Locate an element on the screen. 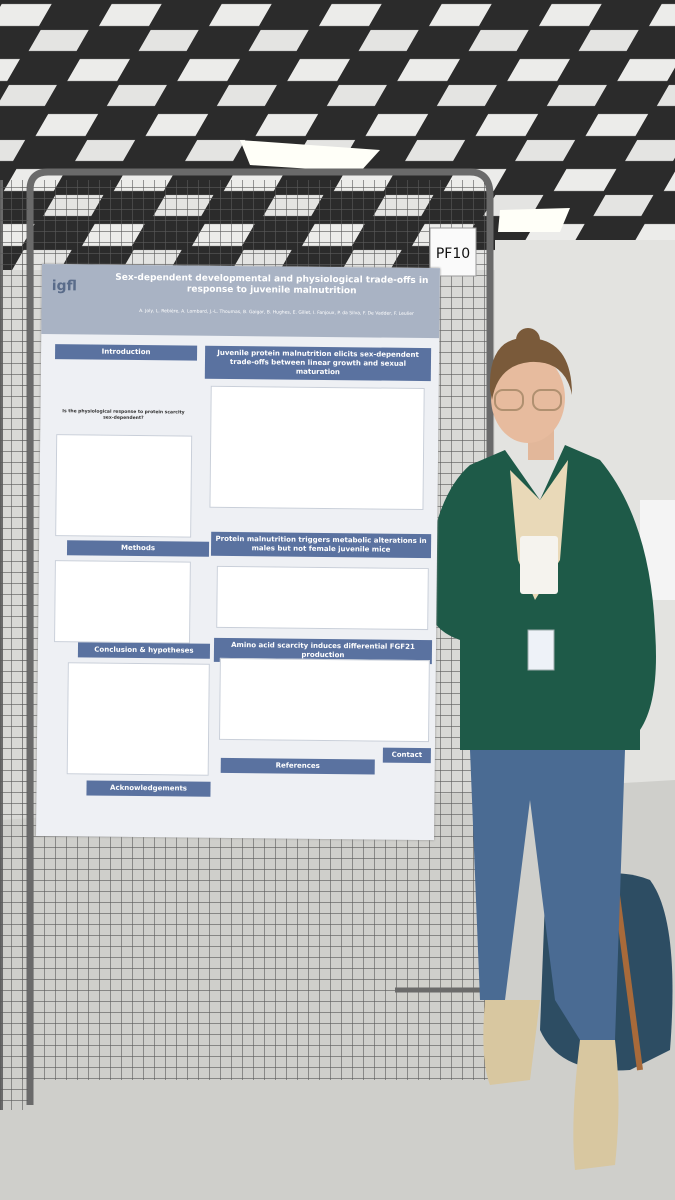  hair-bun is located at coordinates (528, 340).